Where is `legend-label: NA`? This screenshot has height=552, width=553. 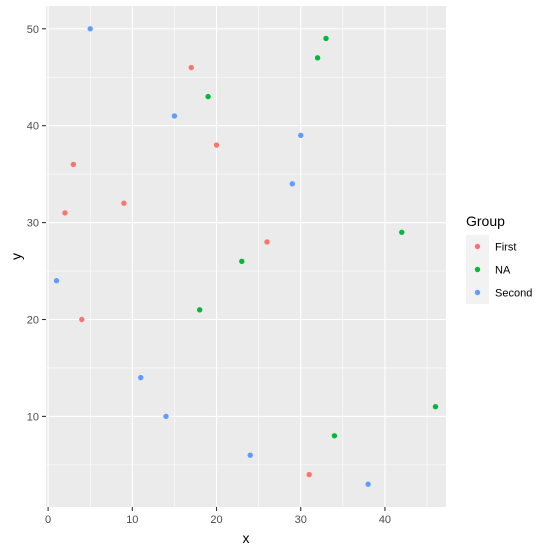
legend-label: NA is located at coordinates (503, 271).